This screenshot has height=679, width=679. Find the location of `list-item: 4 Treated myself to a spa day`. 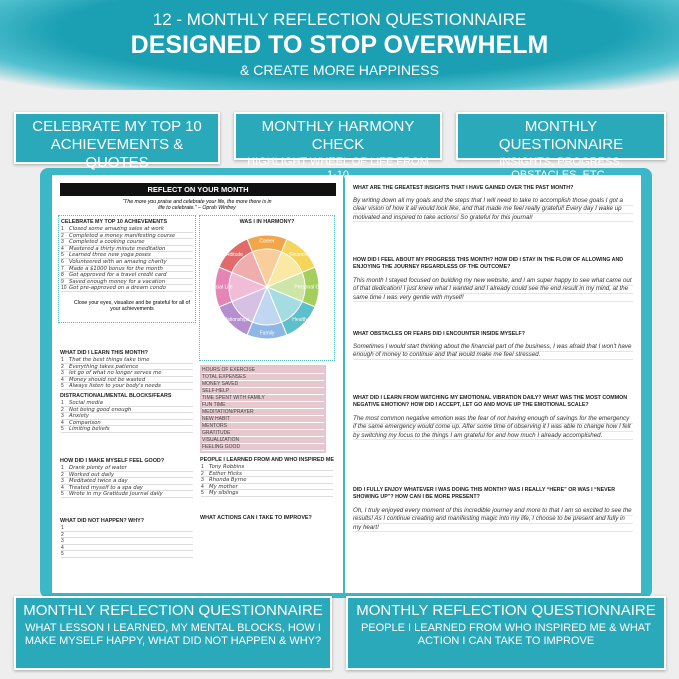

list-item: 4 Treated myself to a spa day is located at coordinates (127, 488).